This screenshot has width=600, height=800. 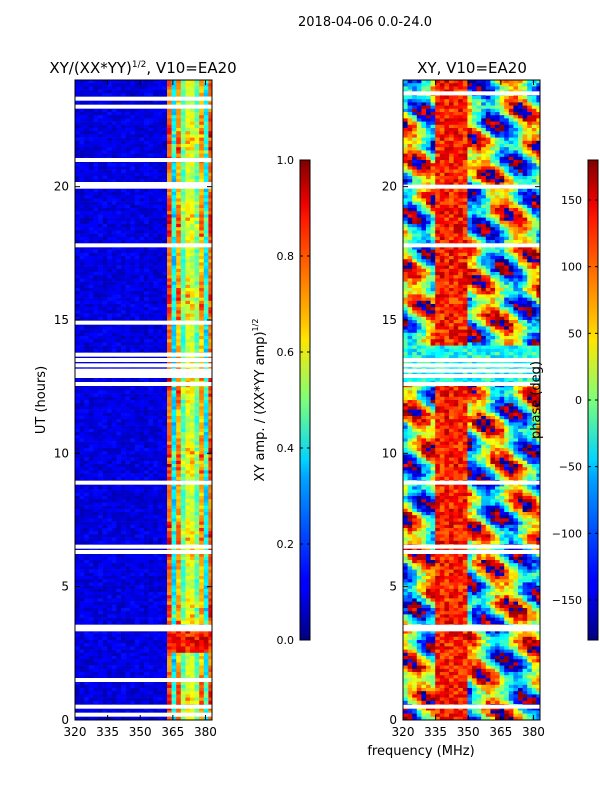 I want to click on colorbar-tick-label: 1.0, so click(x=286, y=160).